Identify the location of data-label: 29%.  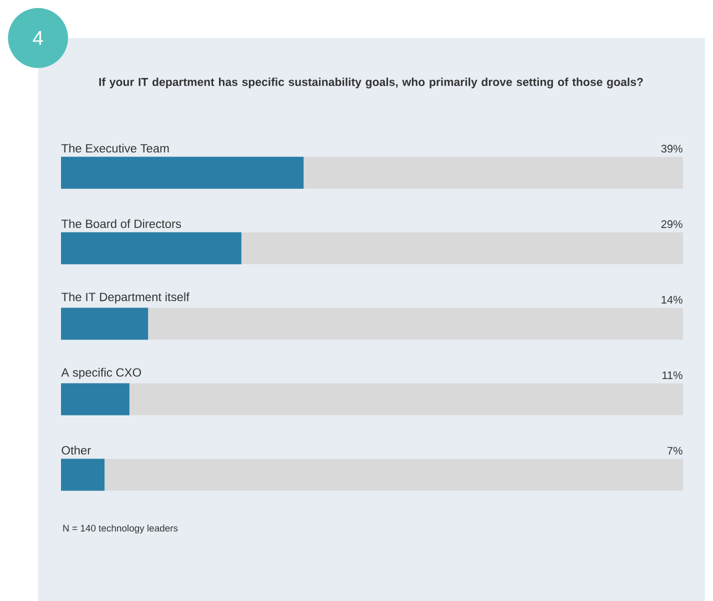
(671, 224).